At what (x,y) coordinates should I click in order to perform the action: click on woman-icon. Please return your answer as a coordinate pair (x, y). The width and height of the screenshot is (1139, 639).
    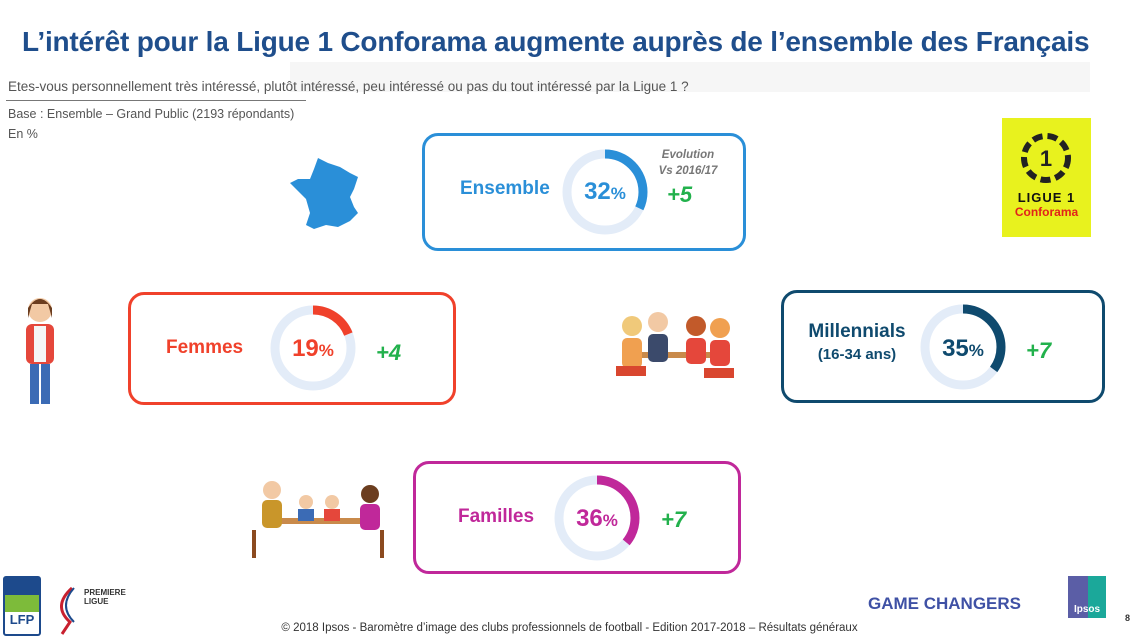
    Looking at the image, I should click on (40, 351).